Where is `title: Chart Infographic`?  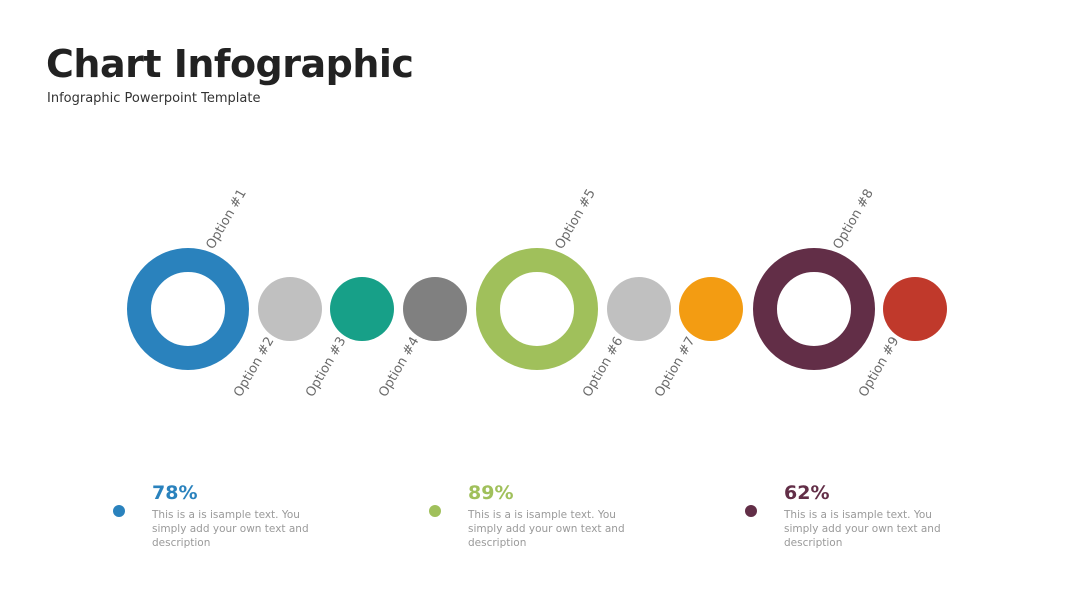 title: Chart Infographic is located at coordinates (230, 64).